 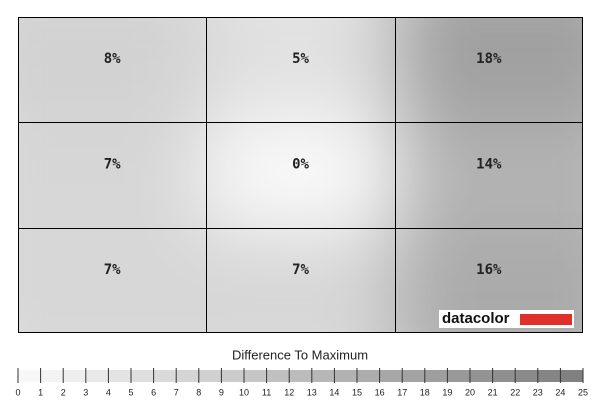 I want to click on colorbar-tick-label: 11, so click(x=266, y=392).